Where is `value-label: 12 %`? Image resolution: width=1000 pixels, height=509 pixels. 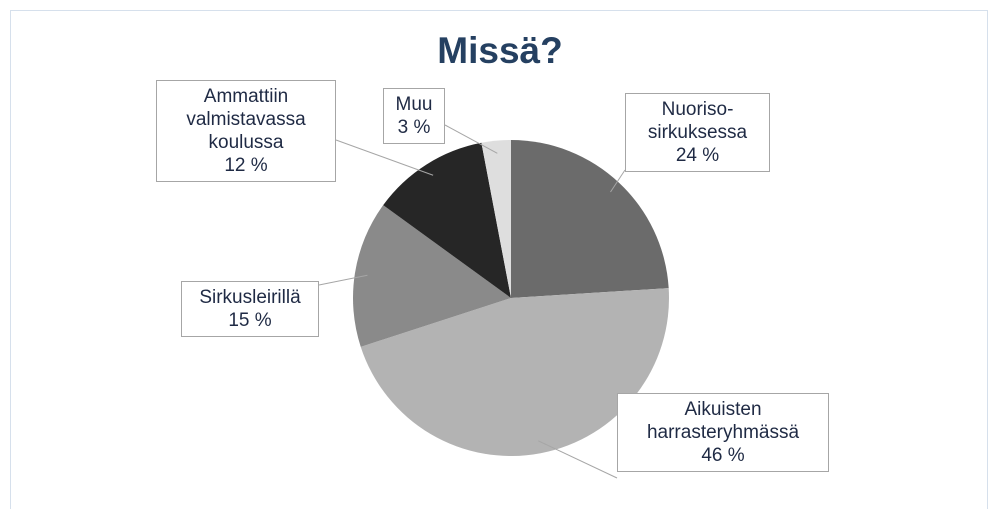
value-label: 12 % is located at coordinates (246, 165).